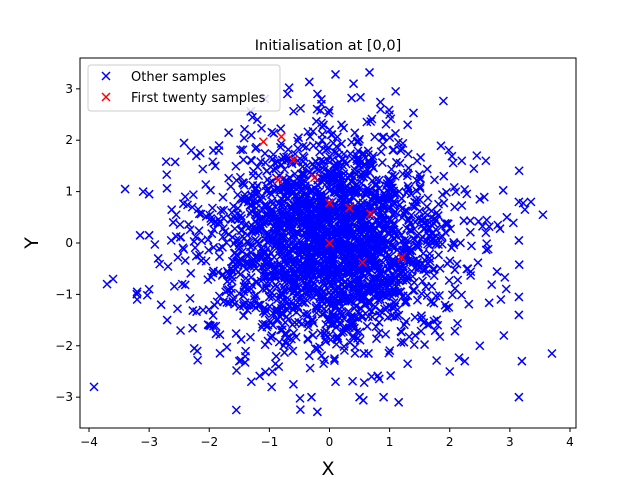 The width and height of the screenshot is (640, 480). What do you see at coordinates (64, 346) in the screenshot?
I see `y-tick-label: −2` at bounding box center [64, 346].